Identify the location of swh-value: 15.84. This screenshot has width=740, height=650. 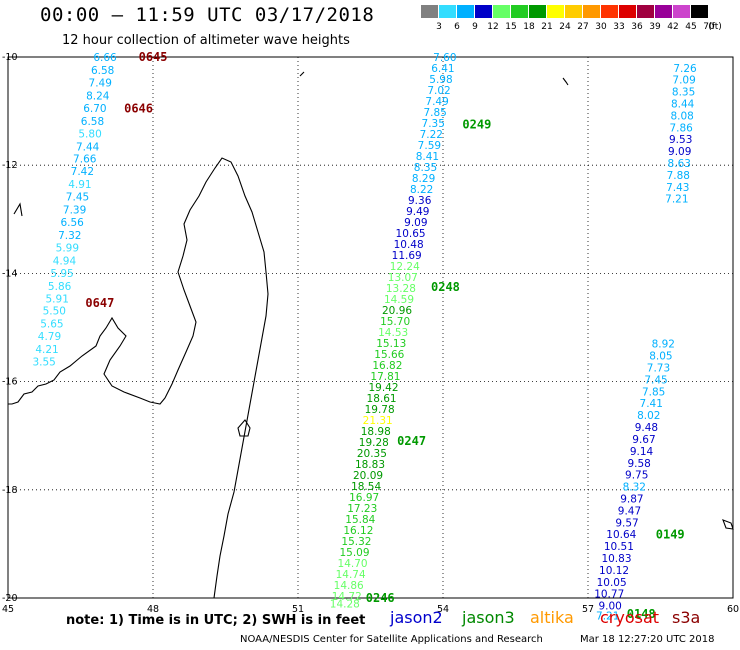
(360, 520).